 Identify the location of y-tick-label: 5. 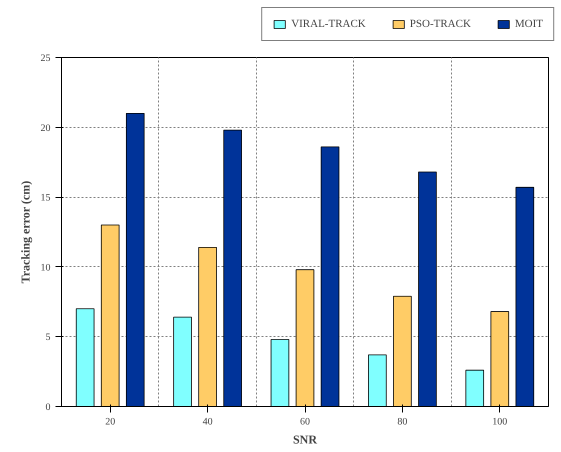
(48, 338).